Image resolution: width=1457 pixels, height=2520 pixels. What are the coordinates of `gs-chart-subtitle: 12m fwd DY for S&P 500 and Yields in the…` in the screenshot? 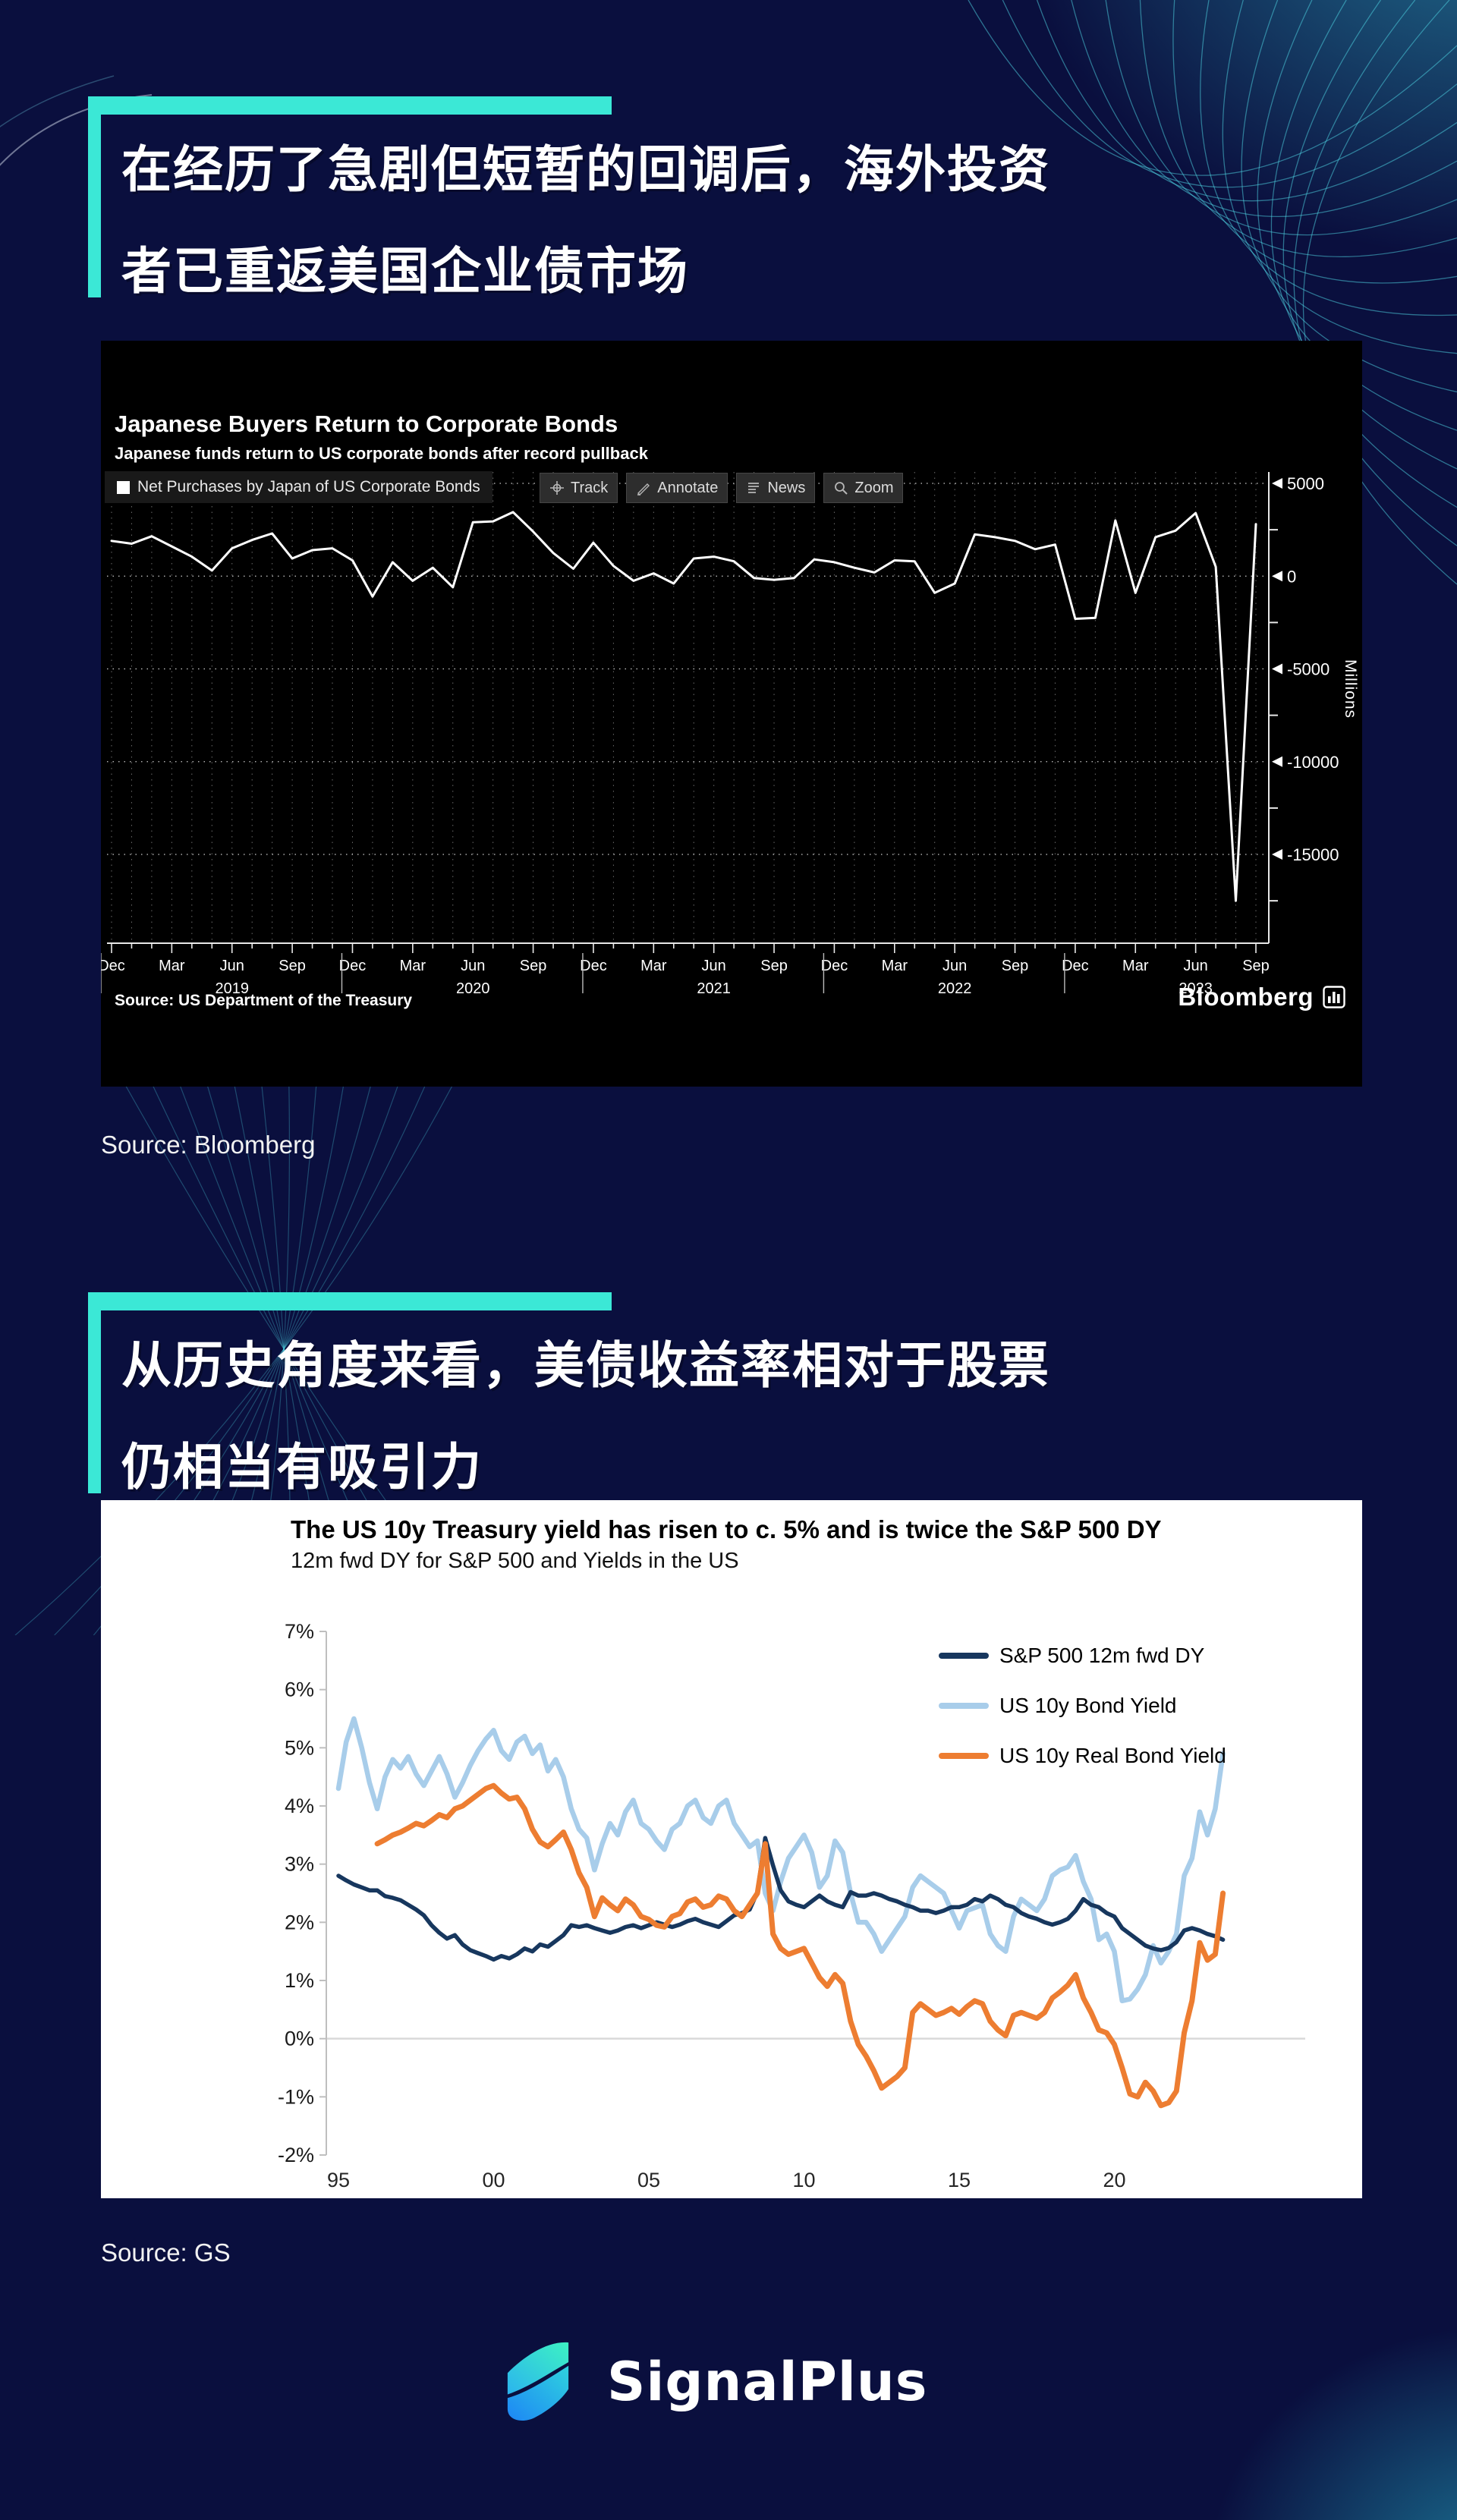 It's located at (515, 1561).